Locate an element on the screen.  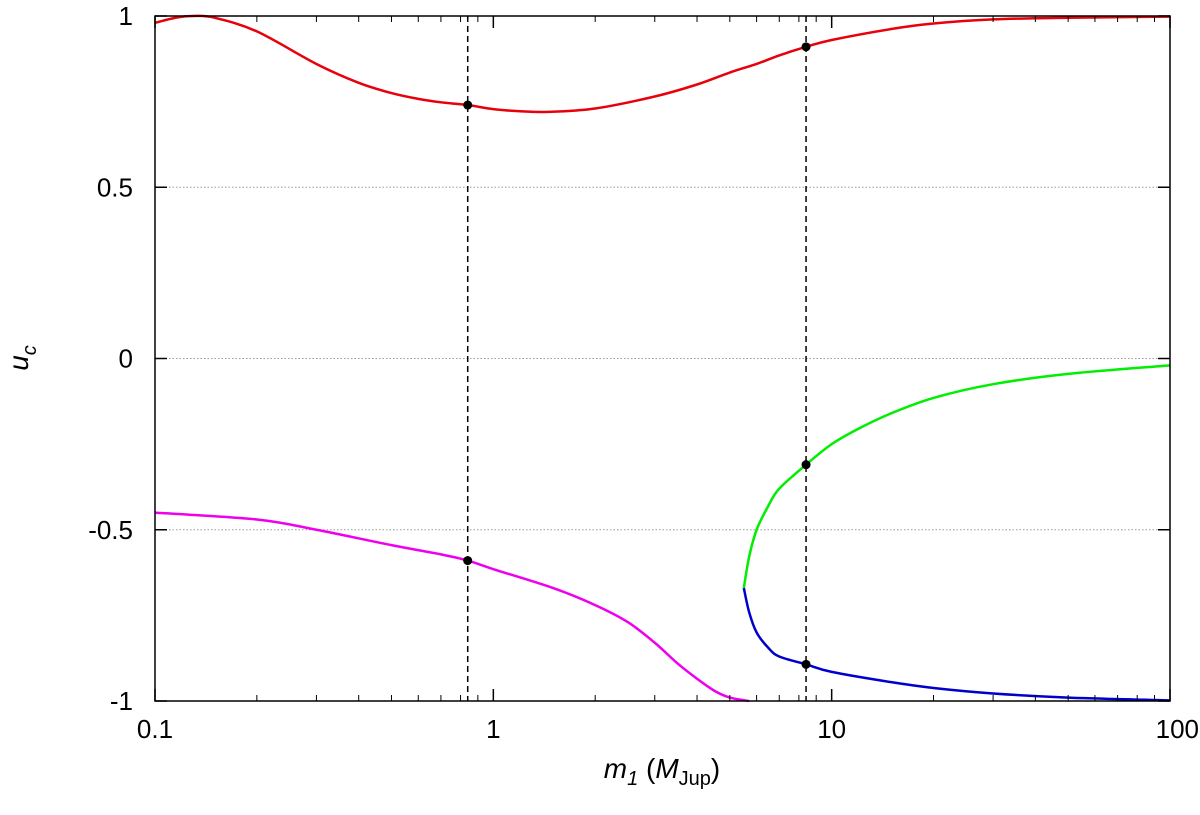
x-tick-label: 1 is located at coordinates (493, 729).